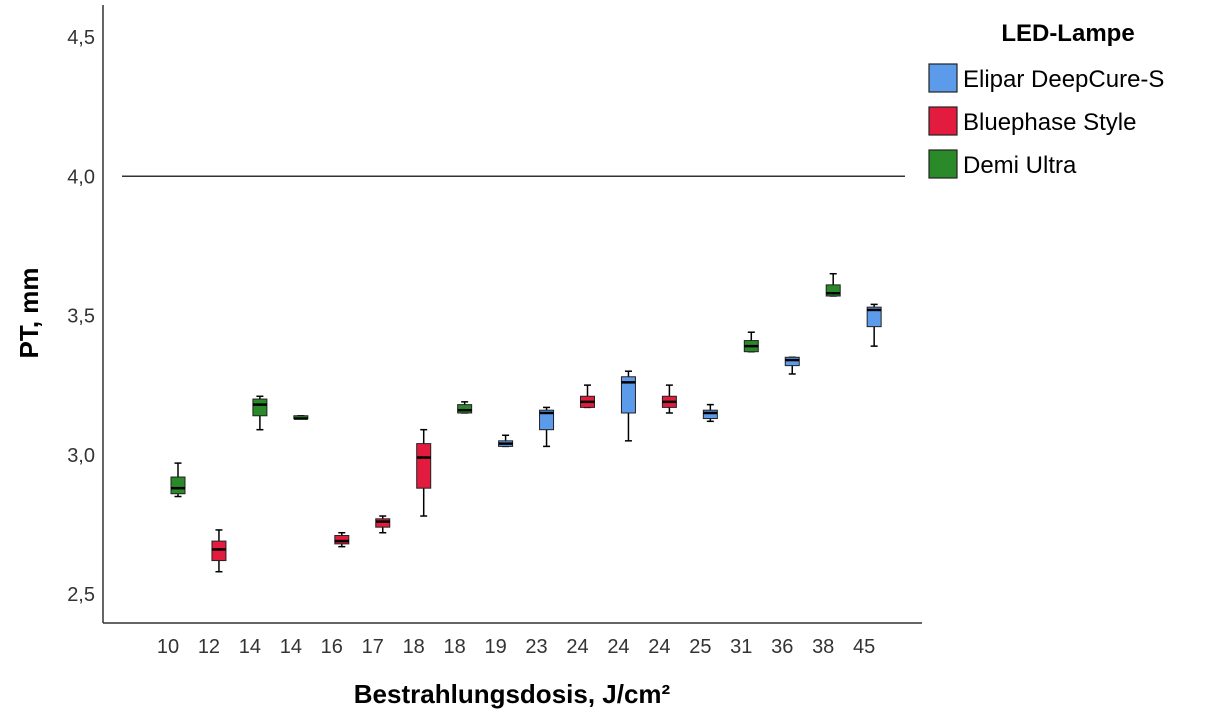 The image size is (1230, 715). Describe the element at coordinates (782, 647) in the screenshot. I see `x-tick-label: 36` at that location.